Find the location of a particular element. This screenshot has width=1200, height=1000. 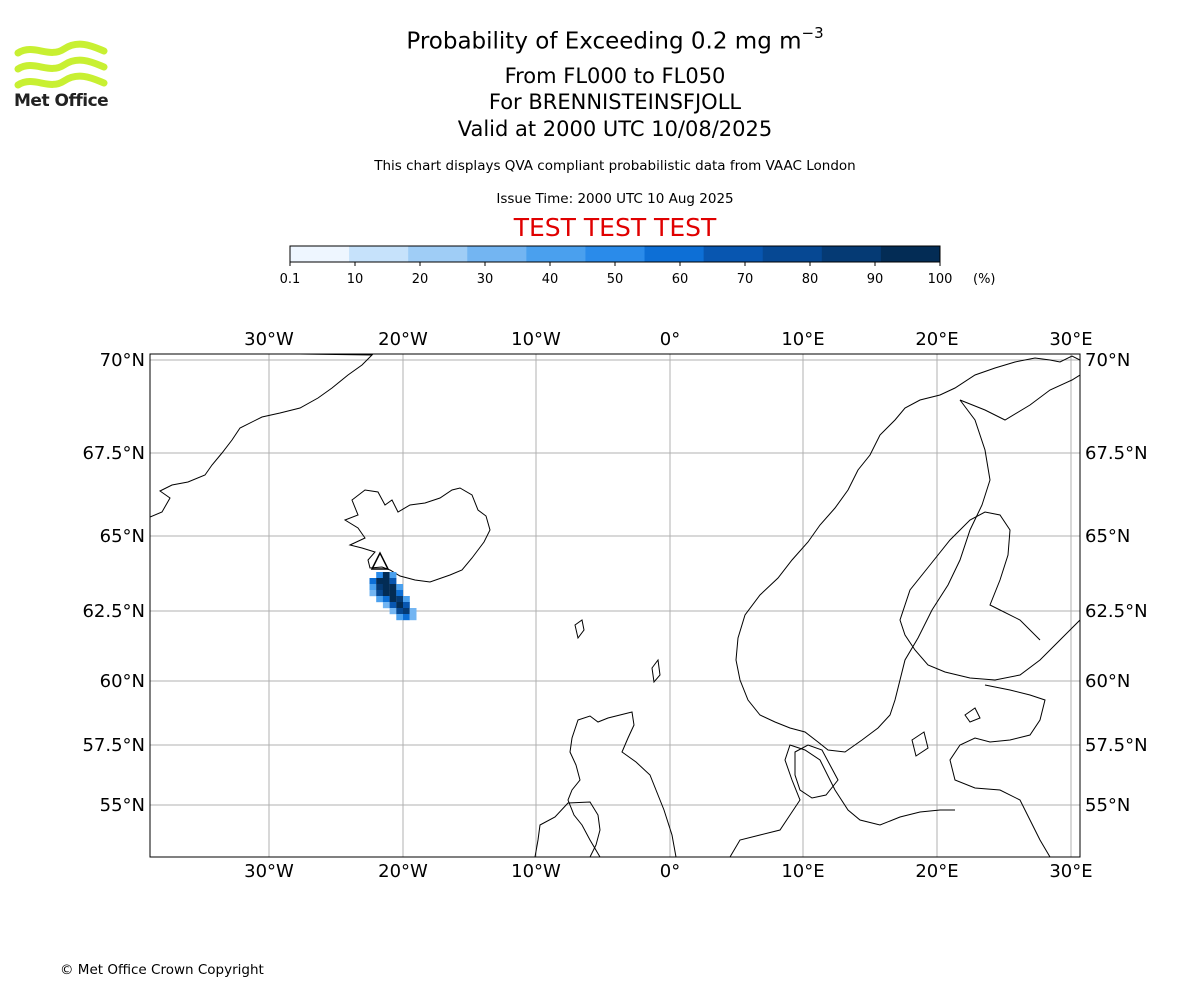

colorbar: 0.1 10 20 30 40 50 60 70 80 90 100 (%) is located at coordinates (638, 266).